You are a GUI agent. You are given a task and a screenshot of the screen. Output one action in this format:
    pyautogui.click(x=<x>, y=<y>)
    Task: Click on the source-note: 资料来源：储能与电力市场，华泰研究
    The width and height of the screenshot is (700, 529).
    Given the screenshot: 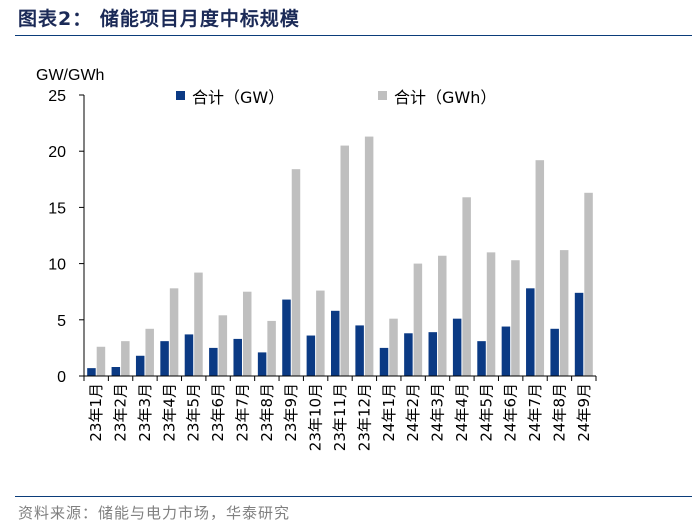 What is the action you would take?
    pyautogui.click(x=154, y=513)
    